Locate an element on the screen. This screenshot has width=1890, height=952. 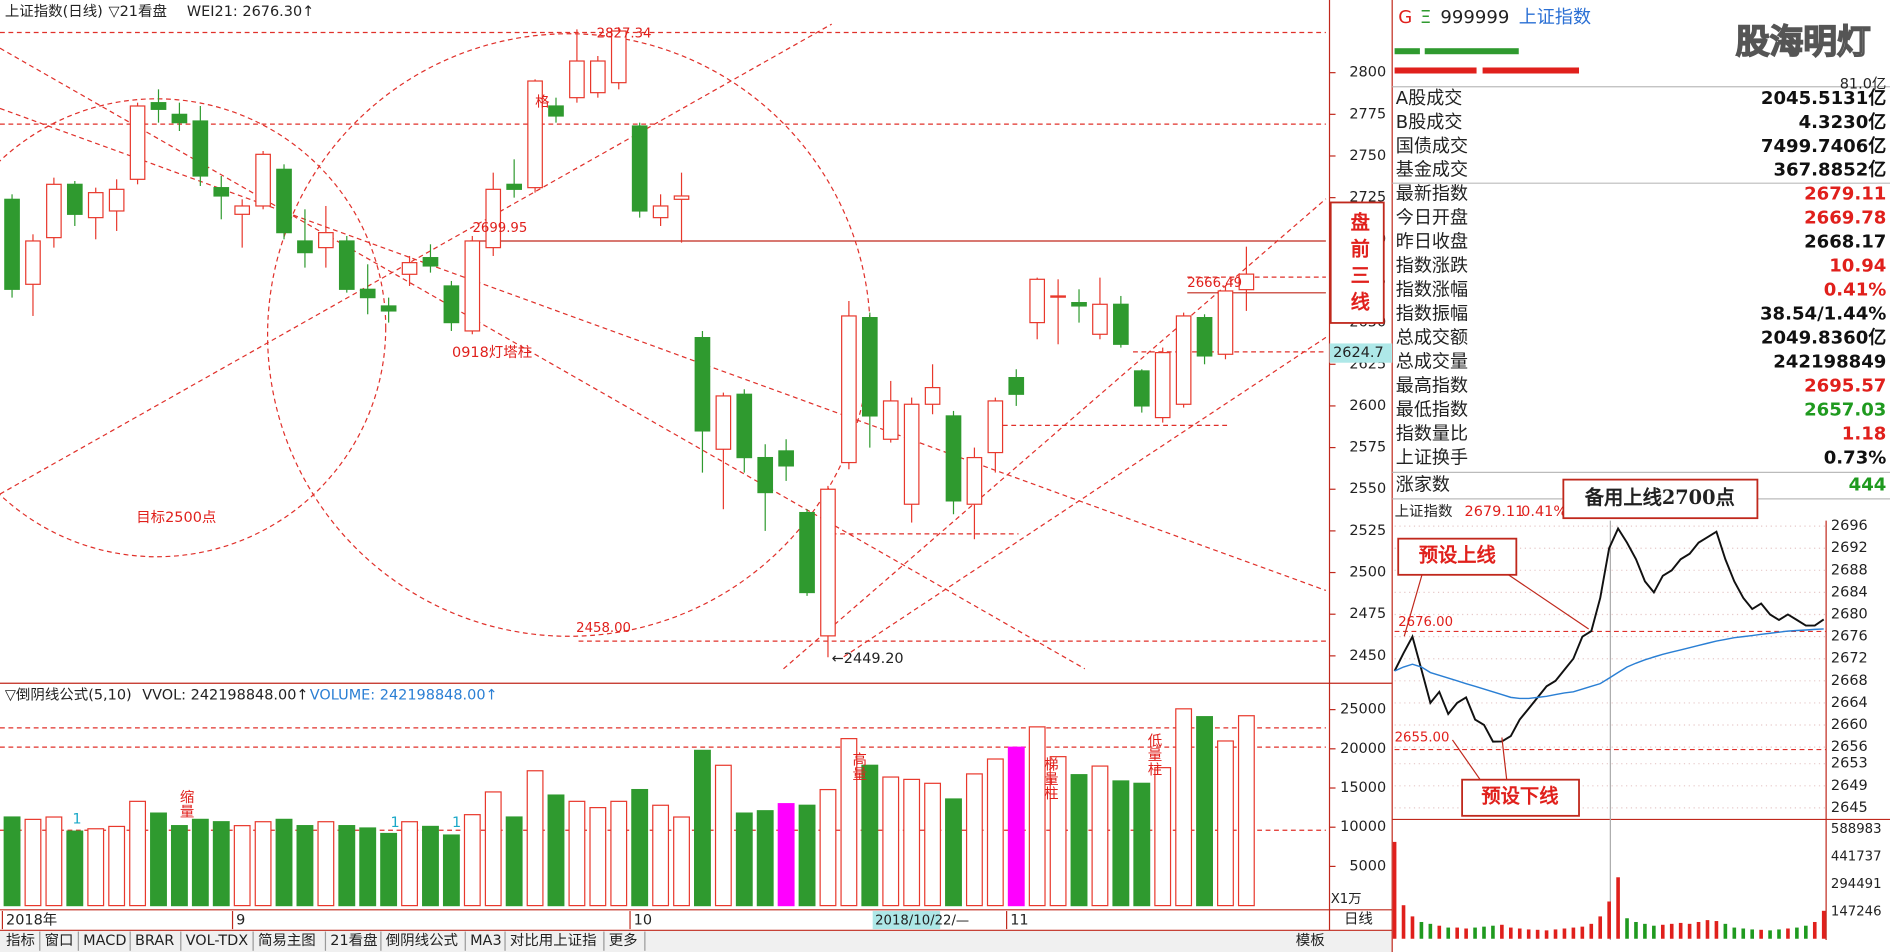
annotation: 目标2500点 is located at coordinates (176, 517).